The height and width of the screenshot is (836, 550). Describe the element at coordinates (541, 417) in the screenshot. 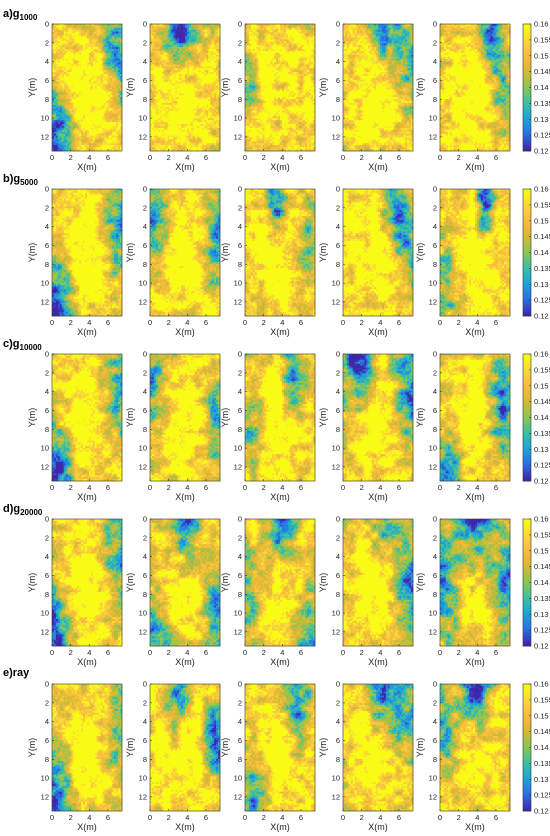

I see `colorbar-tick-label: 0.14` at that location.